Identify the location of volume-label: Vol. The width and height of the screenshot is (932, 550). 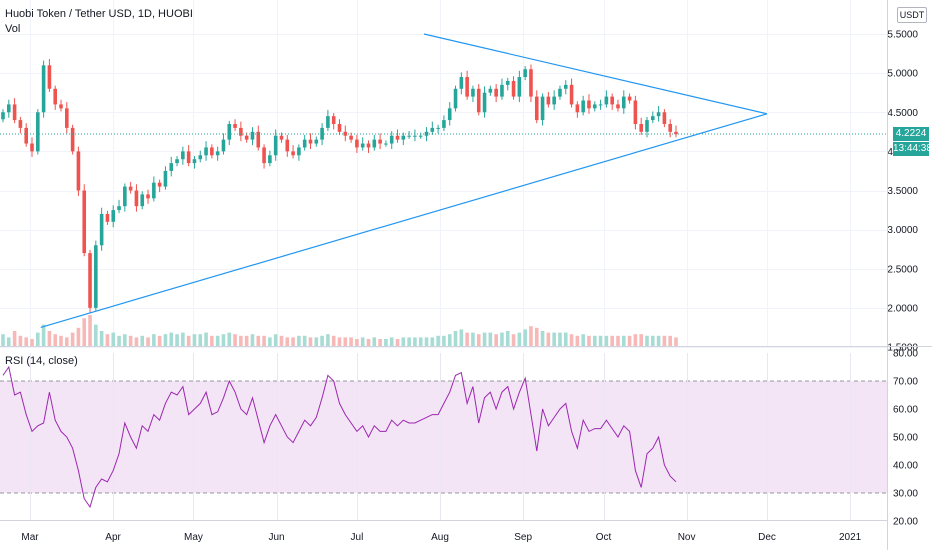
(13, 29).